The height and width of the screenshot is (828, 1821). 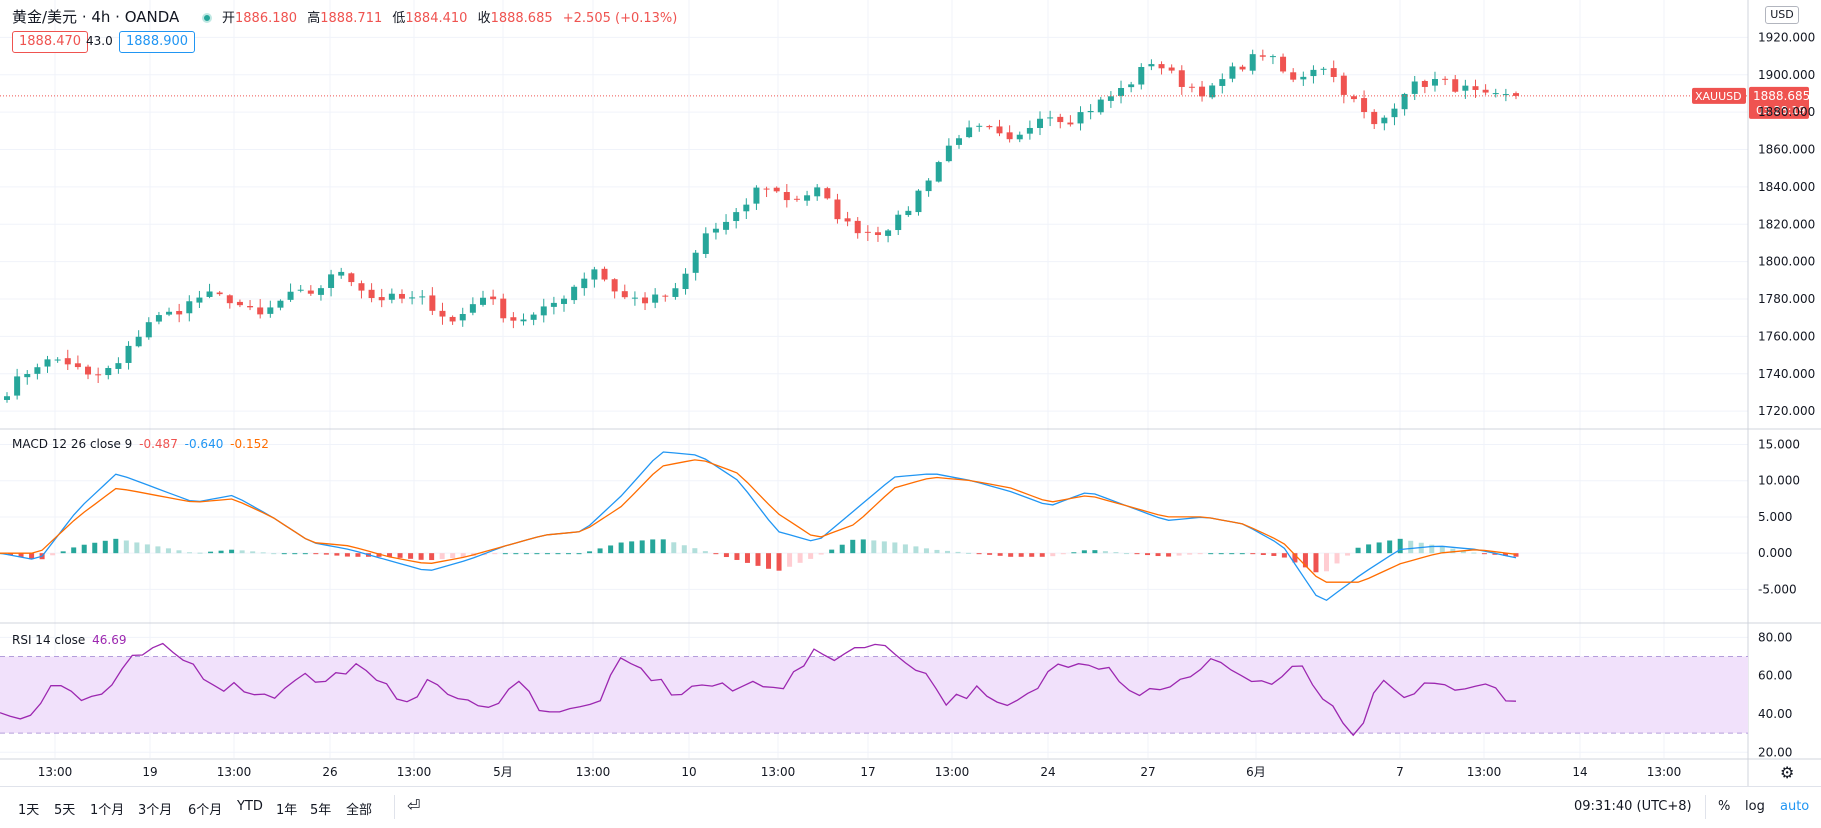 What do you see at coordinates (287, 810) in the screenshot?
I see `range-1y-button: 1年` at bounding box center [287, 810].